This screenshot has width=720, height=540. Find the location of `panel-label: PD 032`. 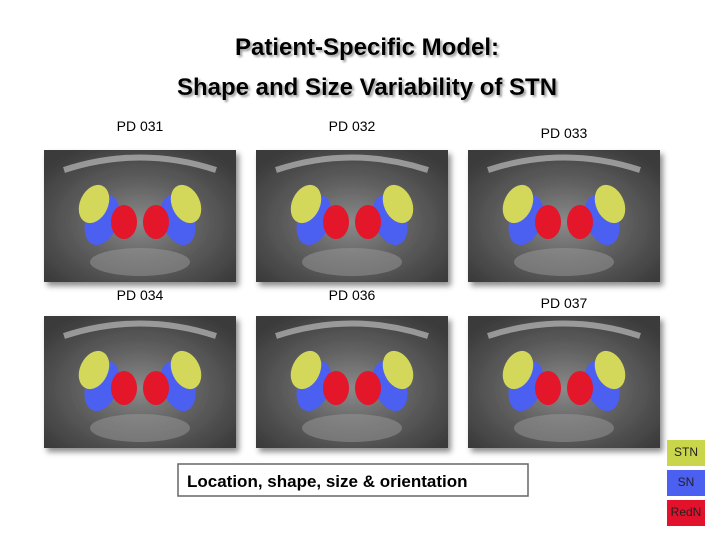

panel-label: PD 032 is located at coordinates (352, 126).